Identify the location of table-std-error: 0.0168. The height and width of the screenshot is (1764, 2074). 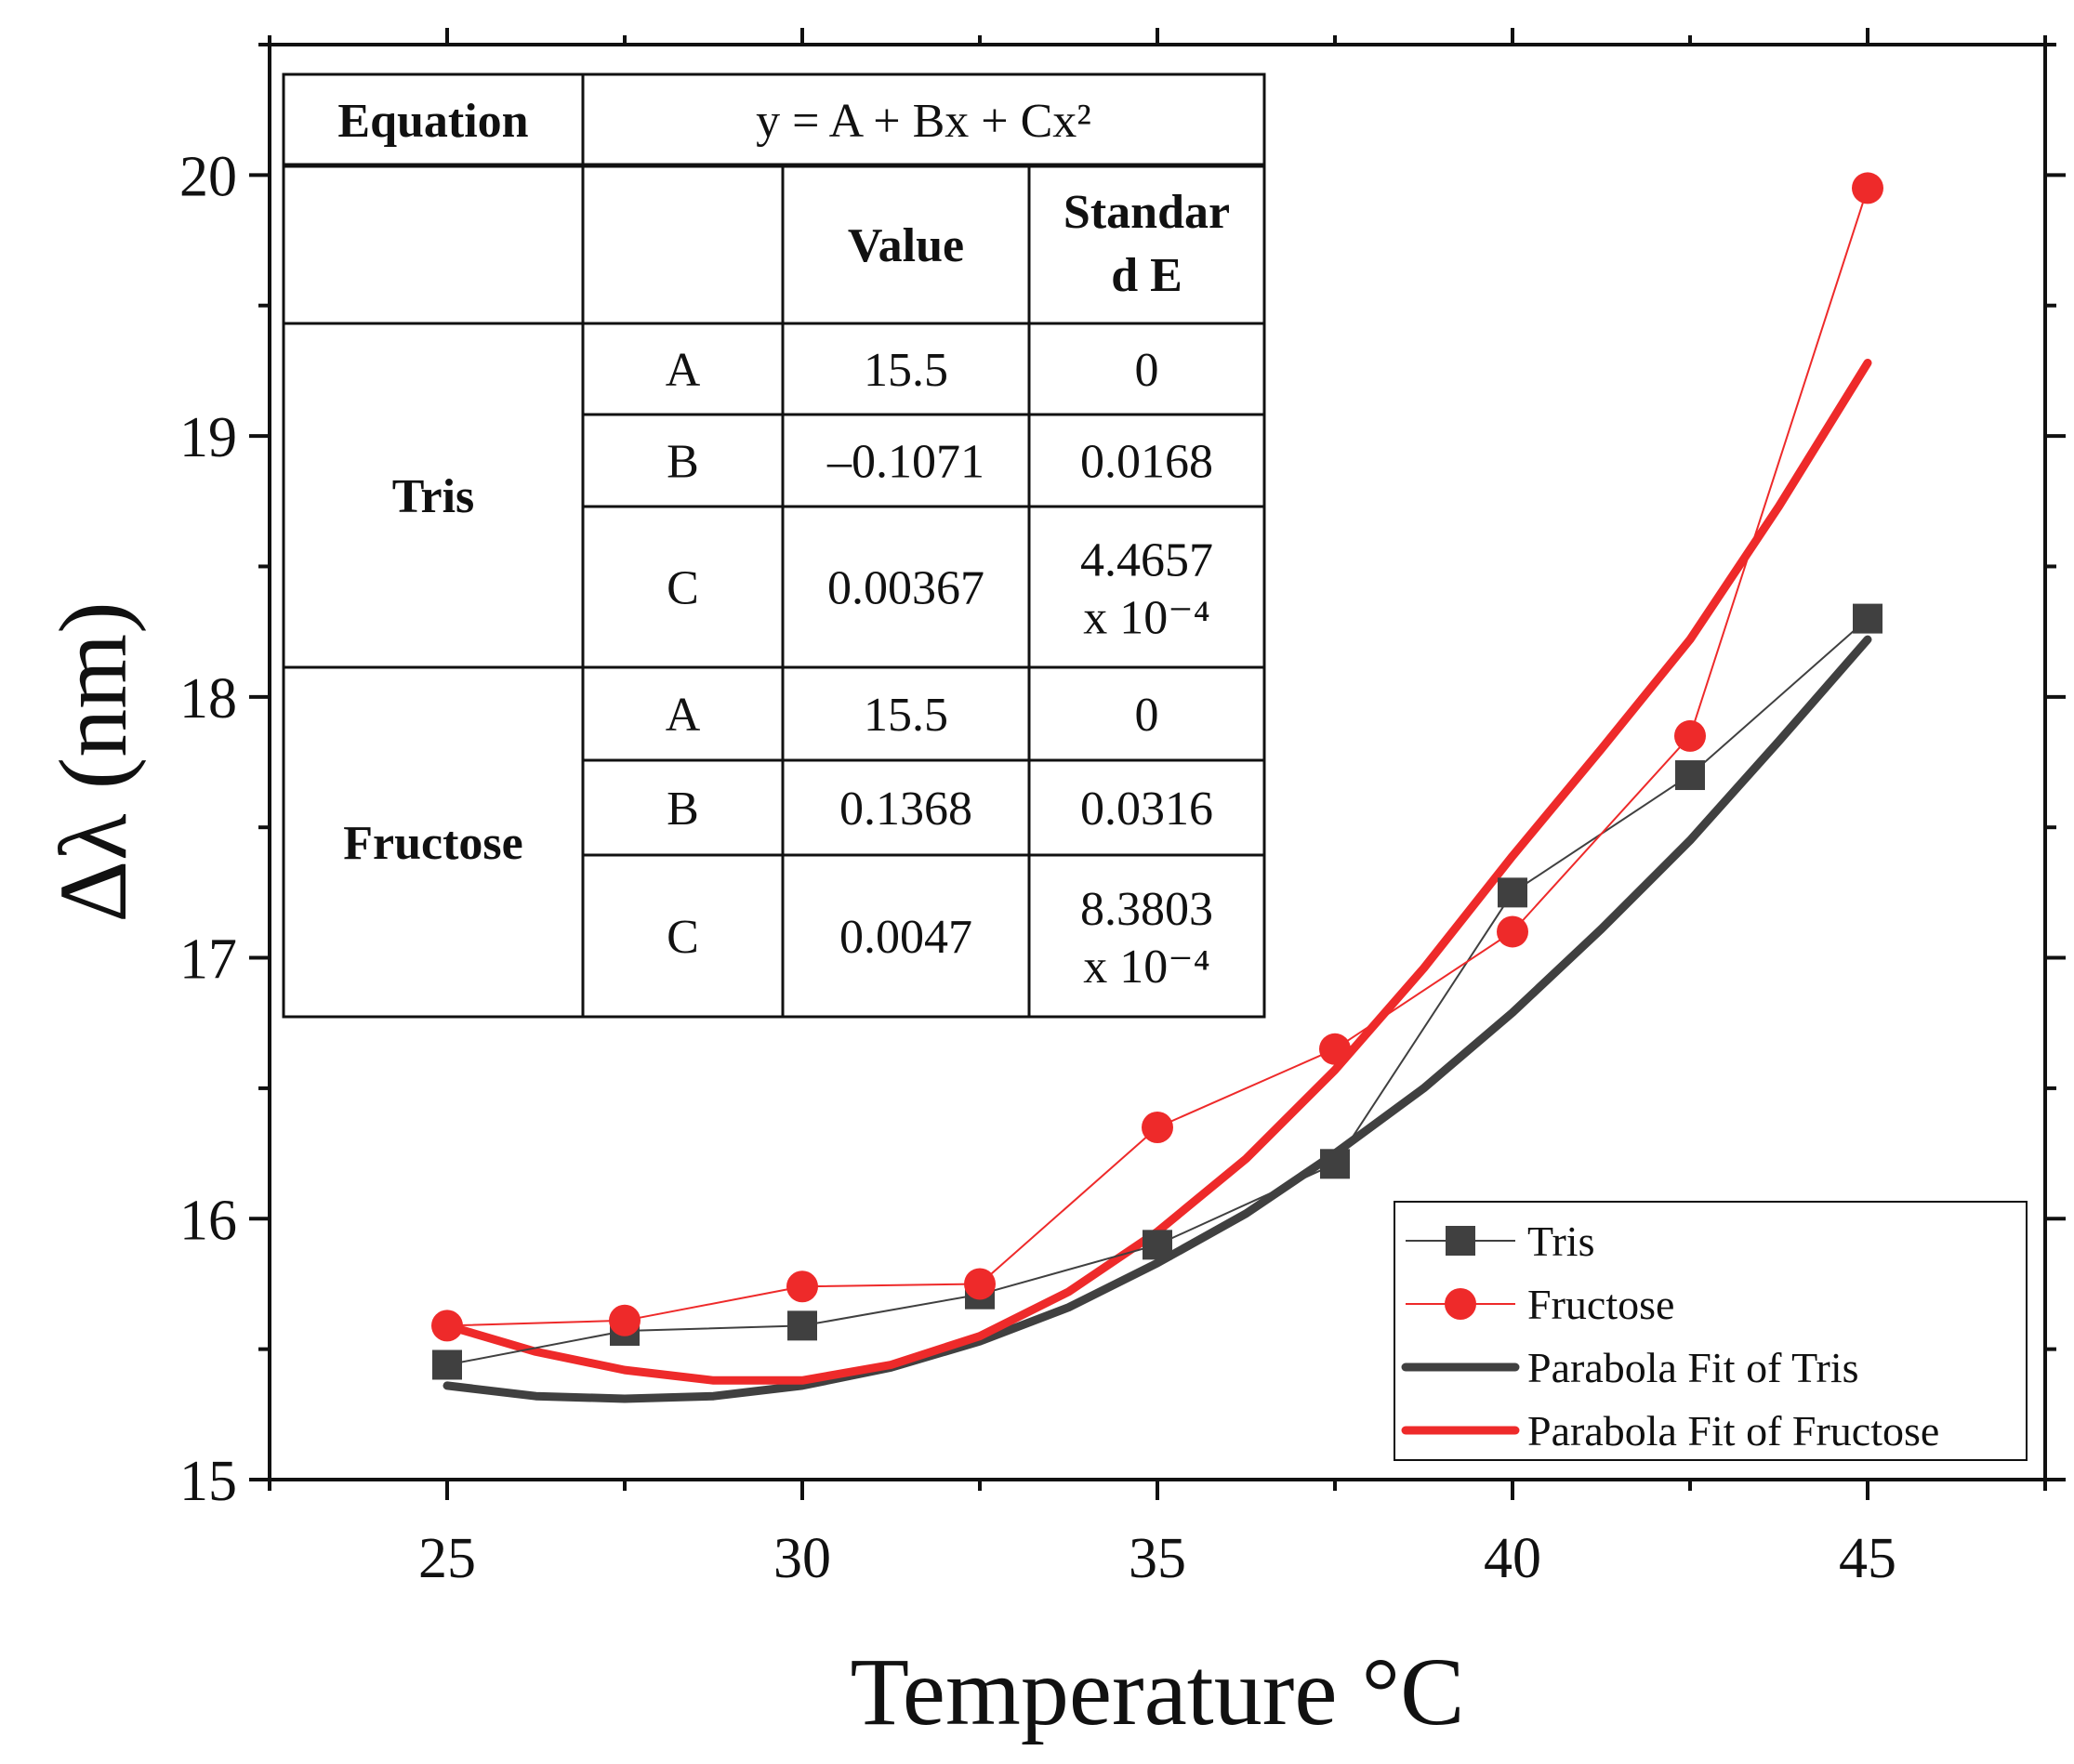
(1146, 462).